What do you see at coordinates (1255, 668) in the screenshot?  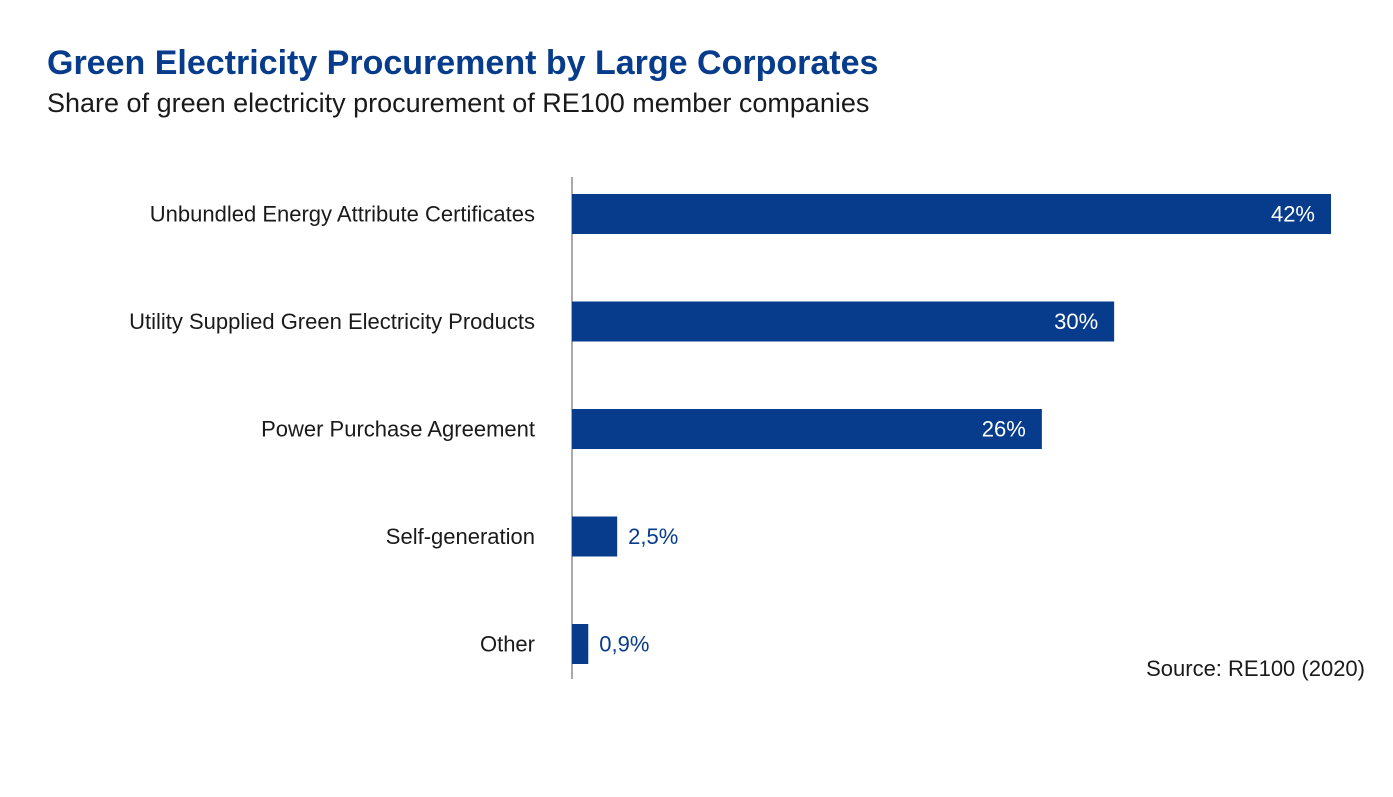 I see `source-note: Source: RE100 (2020)` at bounding box center [1255, 668].